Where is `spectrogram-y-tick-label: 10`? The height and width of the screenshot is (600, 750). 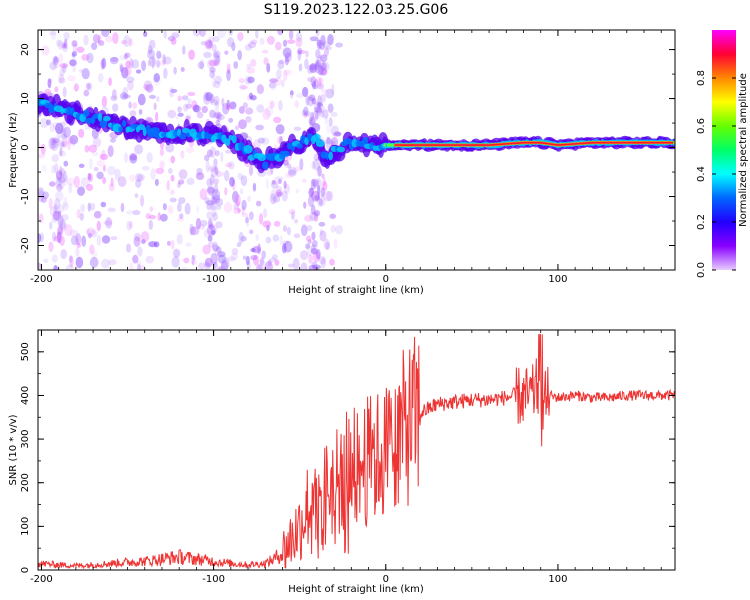
spectrogram-y-tick-label: 10 is located at coordinates (25, 98).